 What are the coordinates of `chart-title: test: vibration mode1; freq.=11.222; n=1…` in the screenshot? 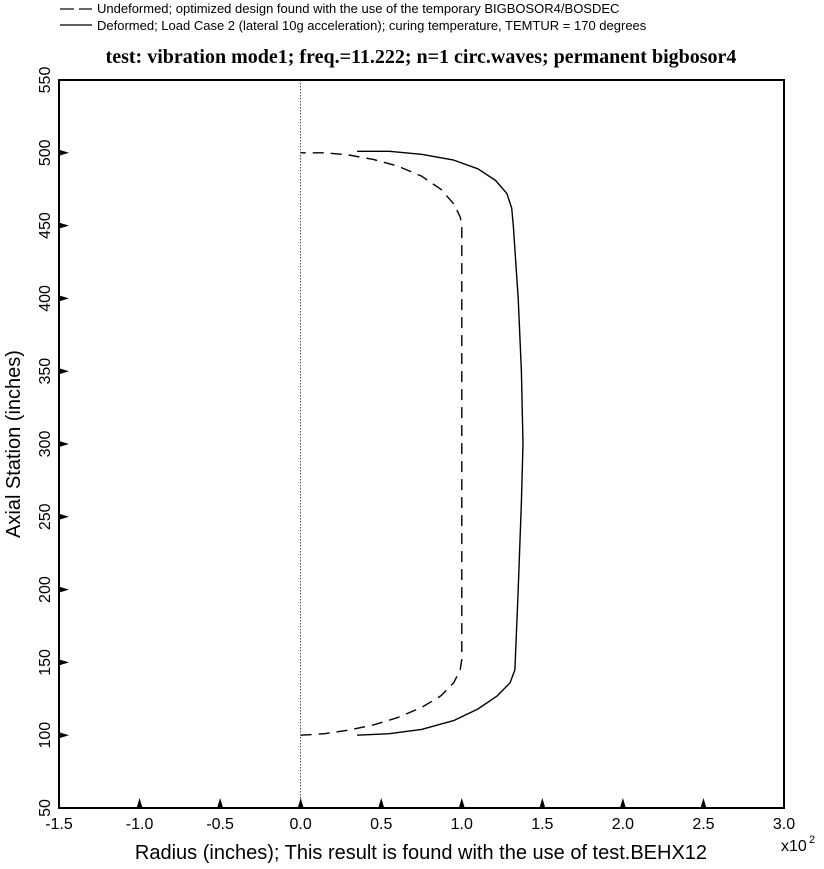 It's located at (421, 57).